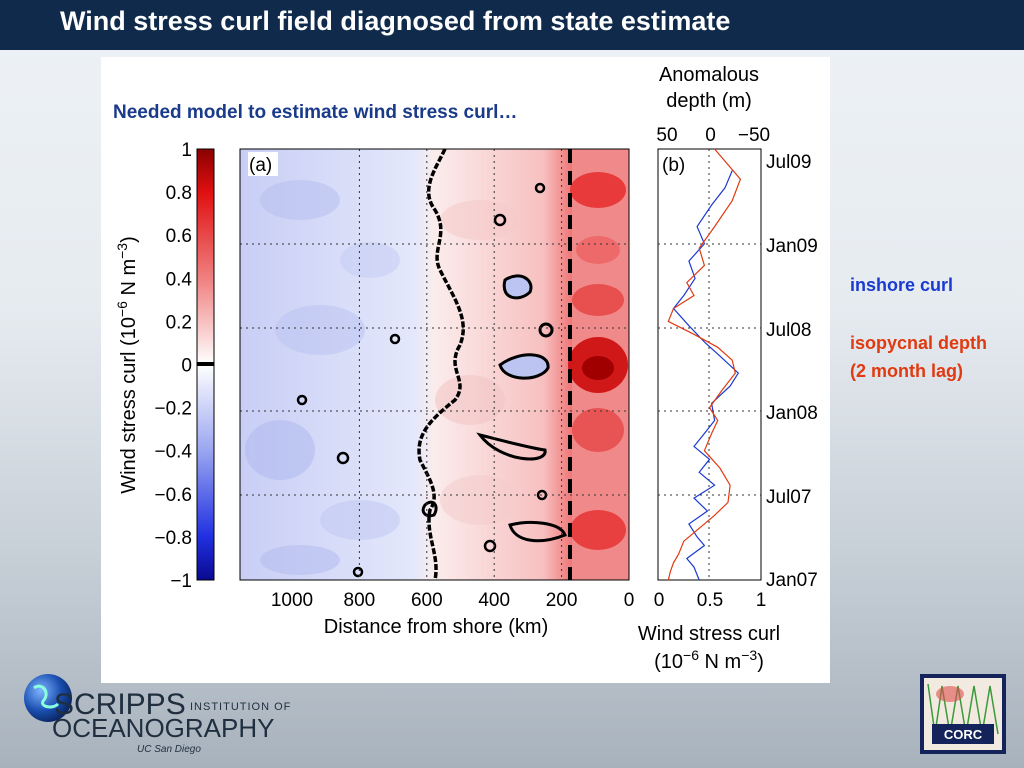 This screenshot has width=1024, height=768. I want to click on inshore-curl-note: inshore curl, so click(902, 285).